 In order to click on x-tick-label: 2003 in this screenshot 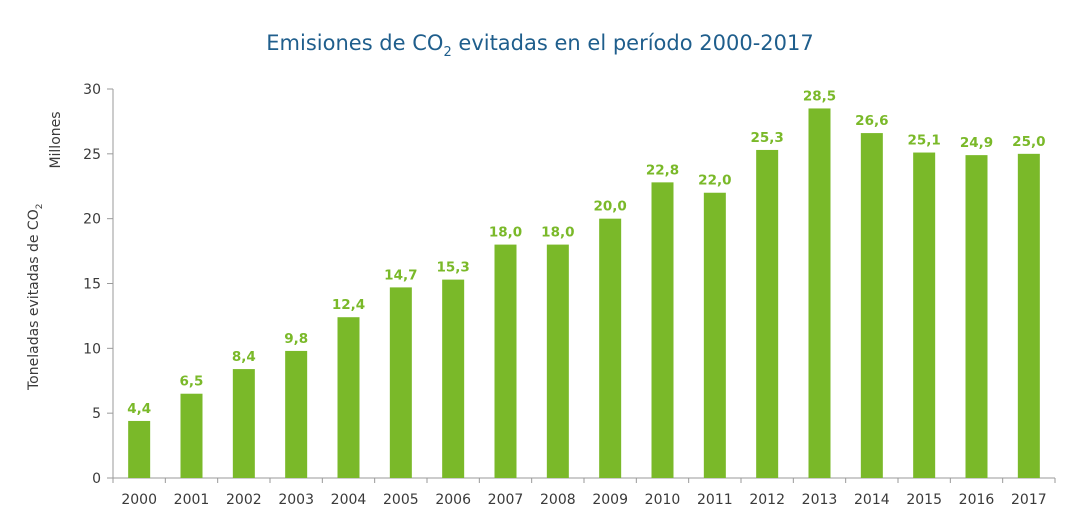, I will do `click(296, 500)`.